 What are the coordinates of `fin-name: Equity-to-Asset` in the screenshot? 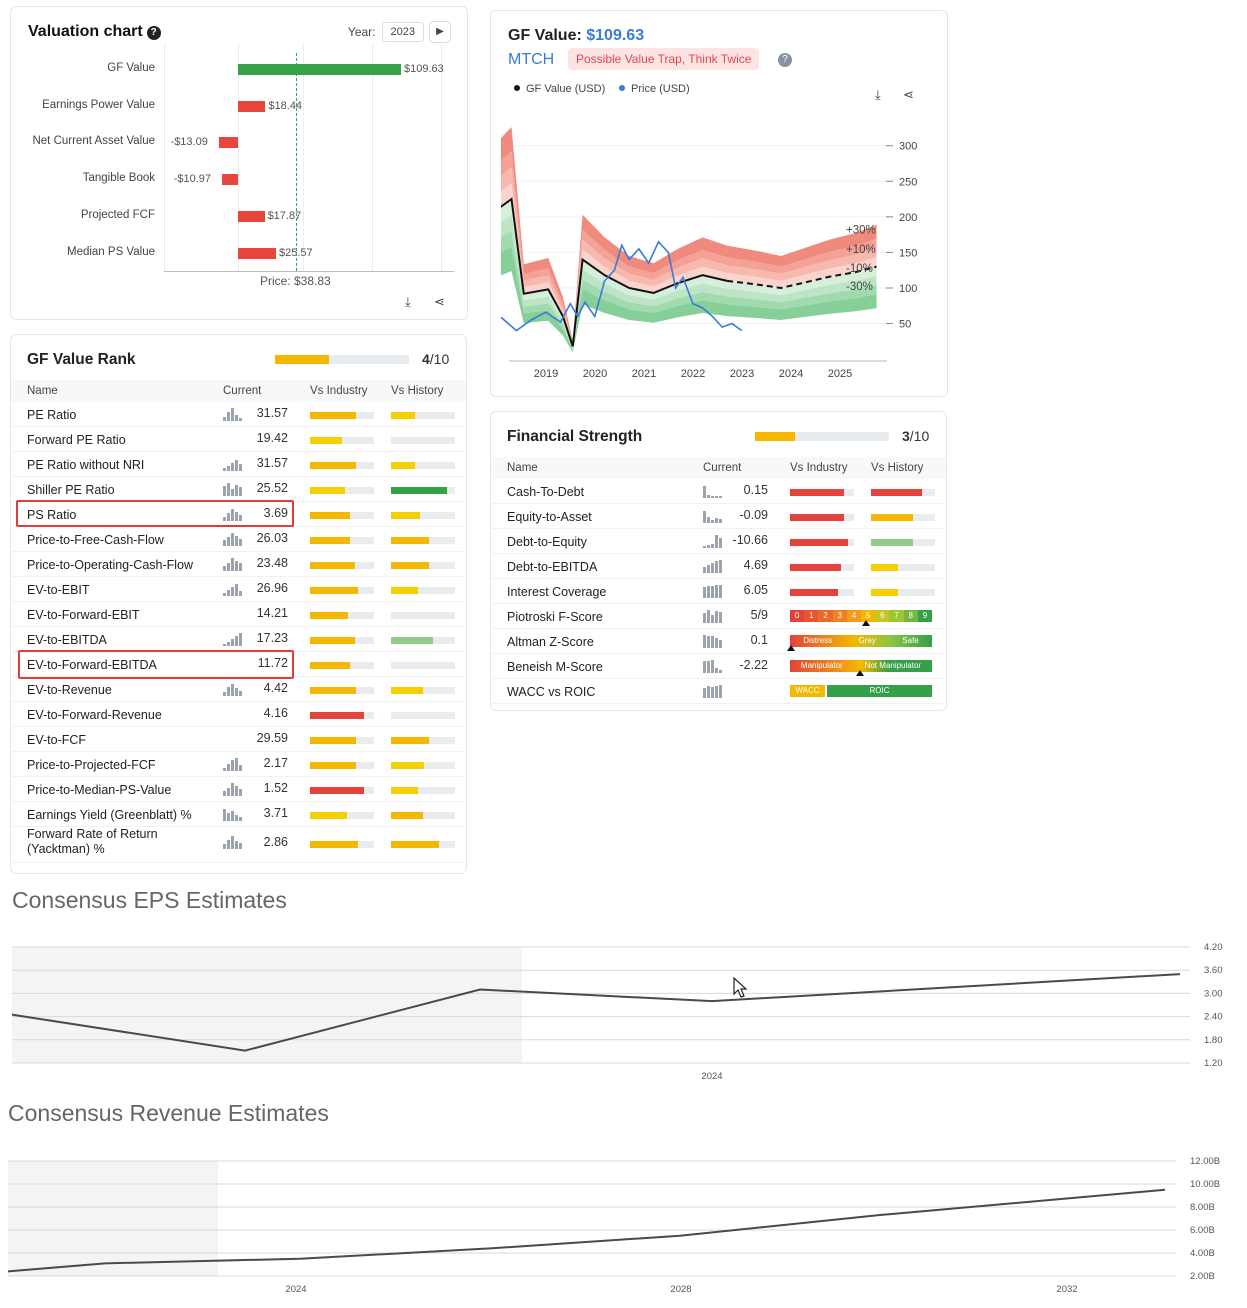 It's located at (549, 517).